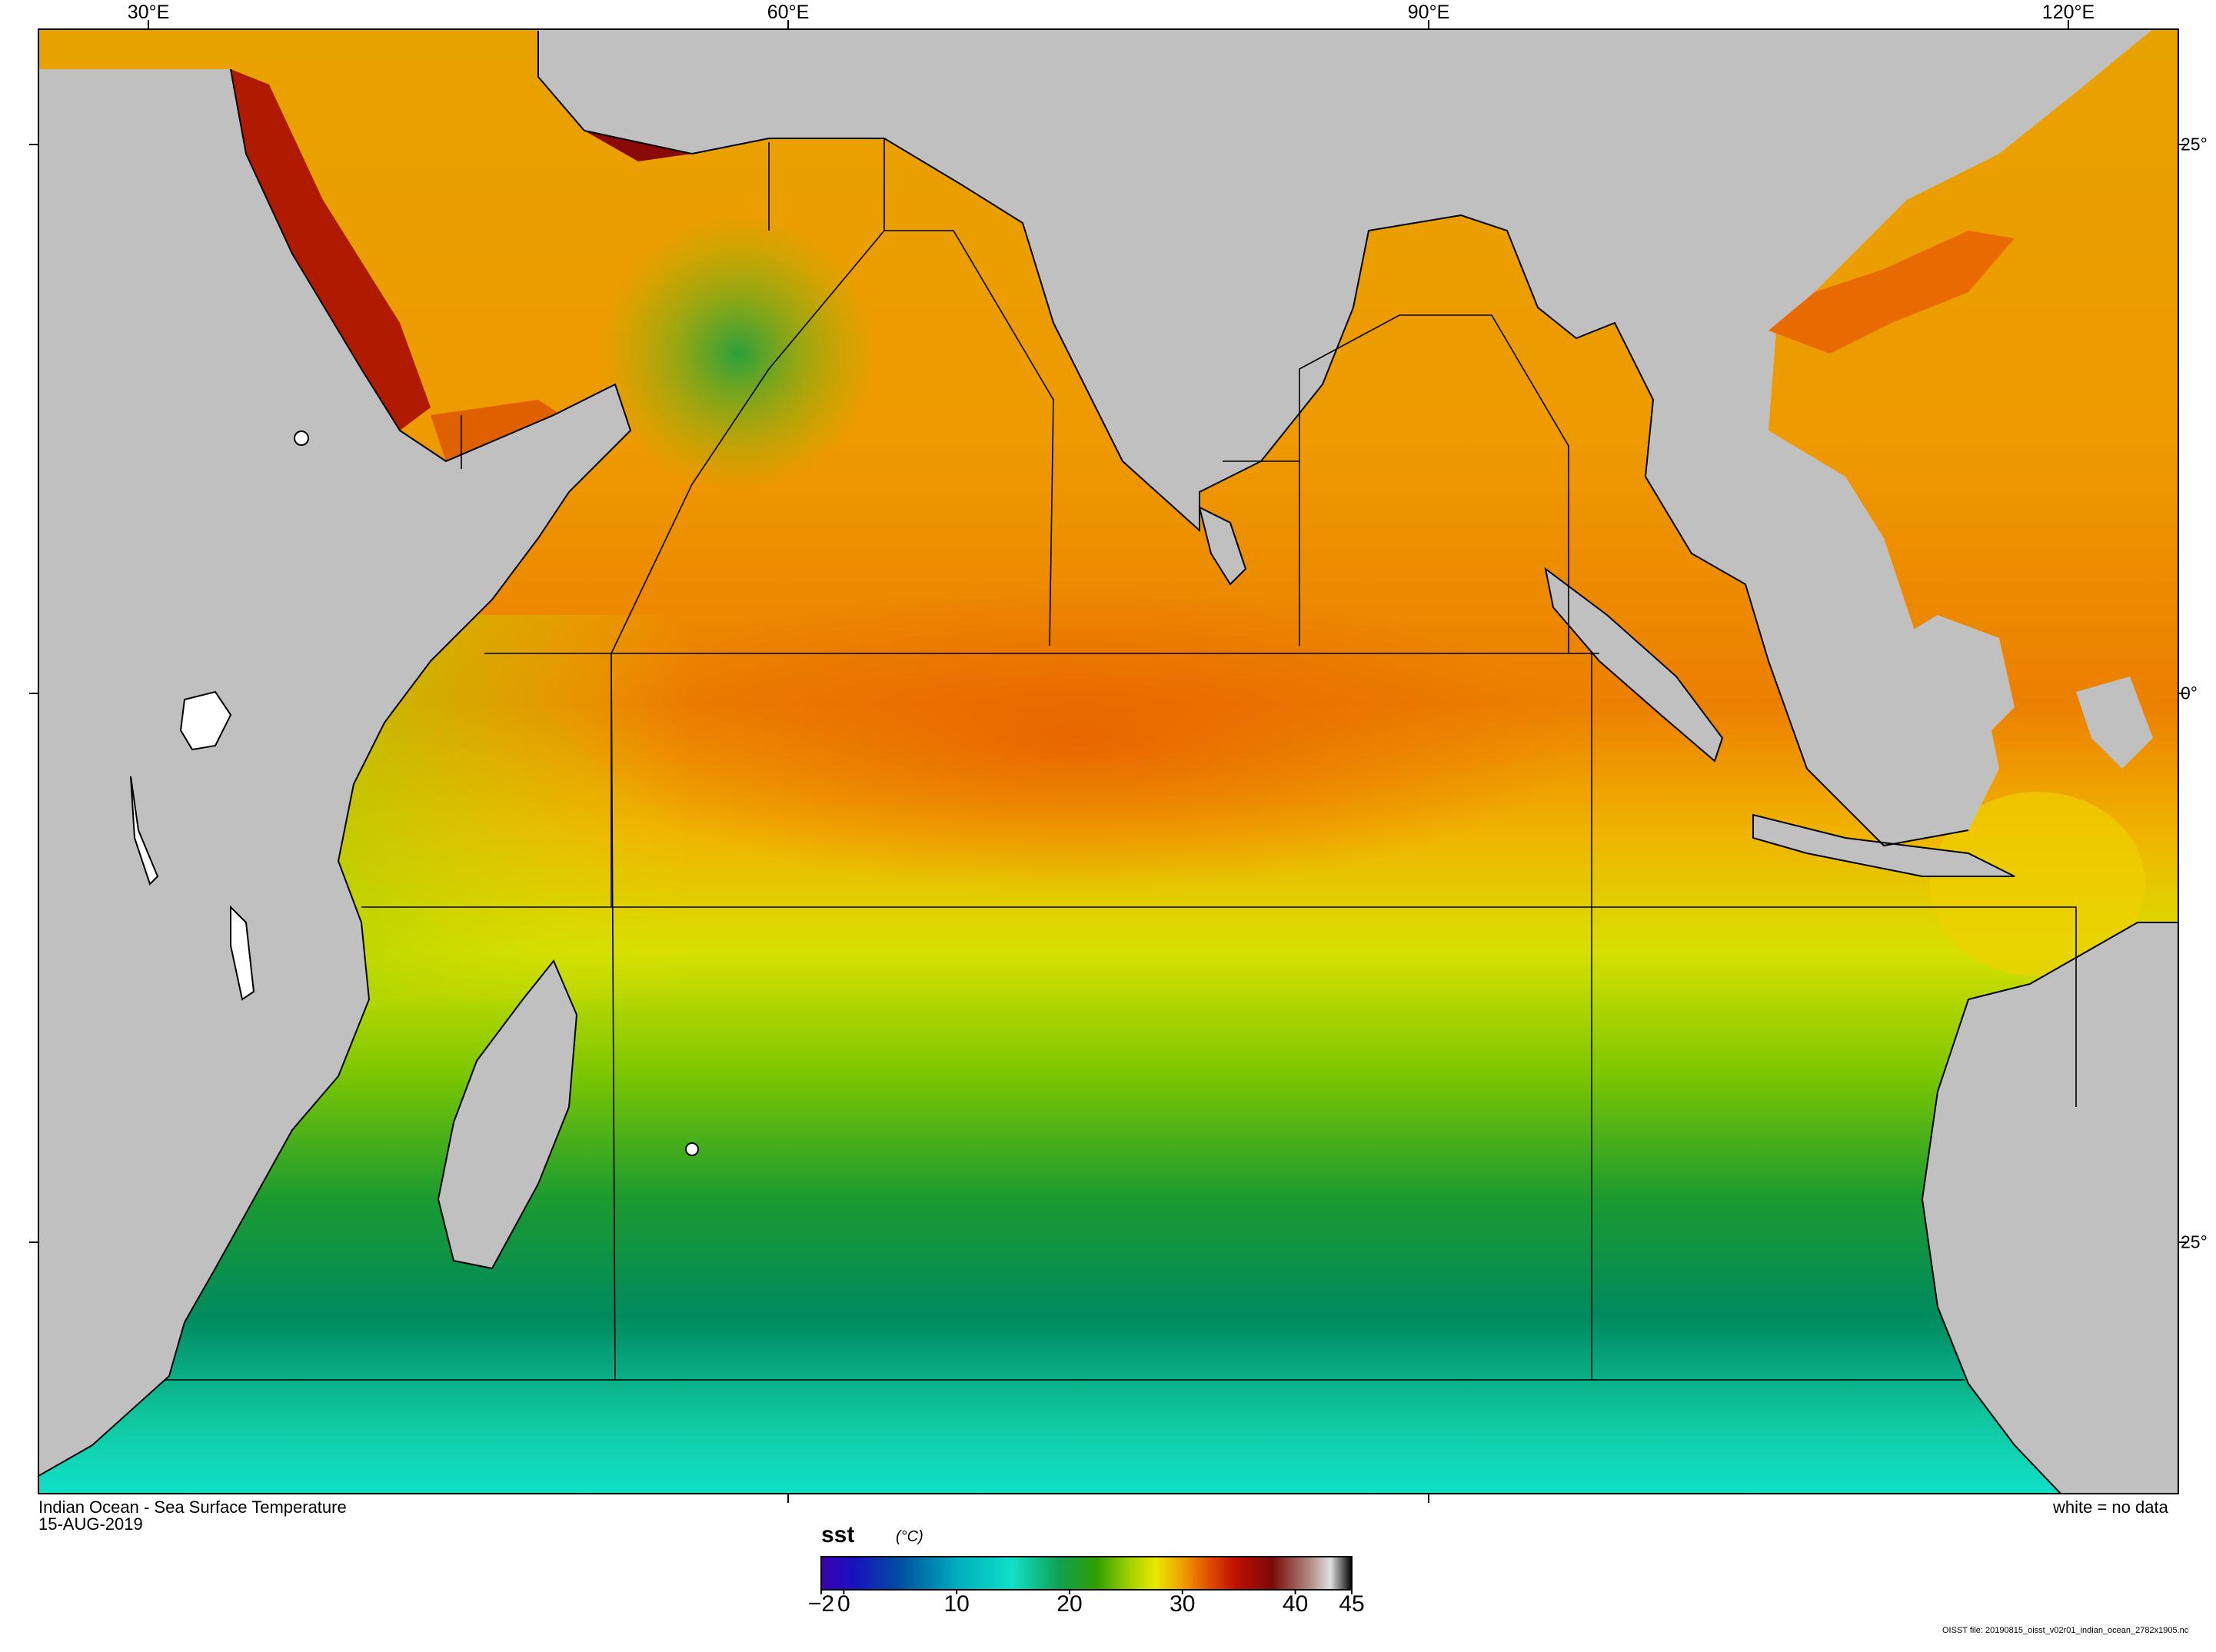  What do you see at coordinates (91, 1524) in the screenshot?
I see `map-date: 15-AUG-2019` at bounding box center [91, 1524].